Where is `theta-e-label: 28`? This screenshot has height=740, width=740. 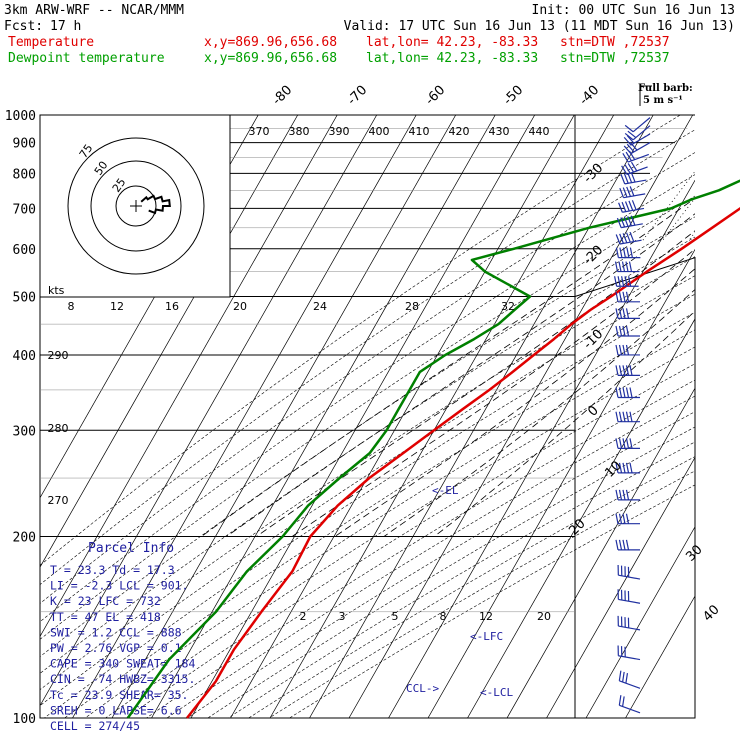
theta-e-label: 28 is located at coordinates (412, 306).